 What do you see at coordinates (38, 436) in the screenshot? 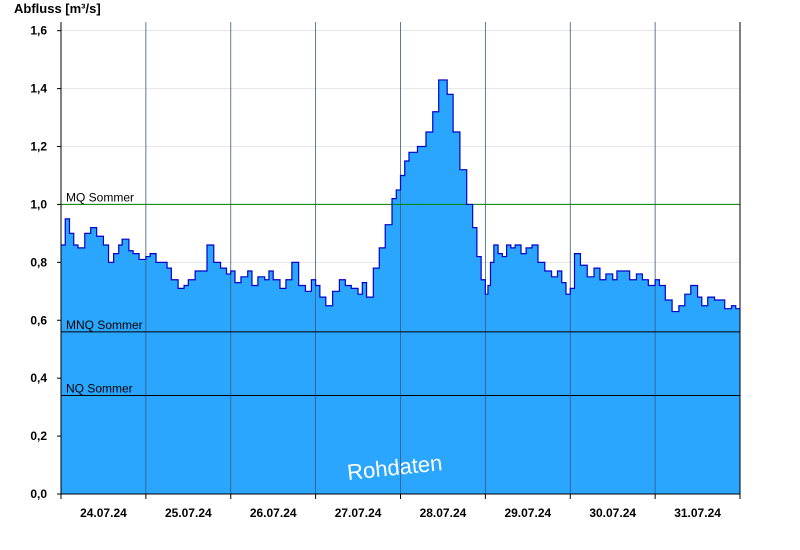
I see `y-tick-label: 0,2` at bounding box center [38, 436].